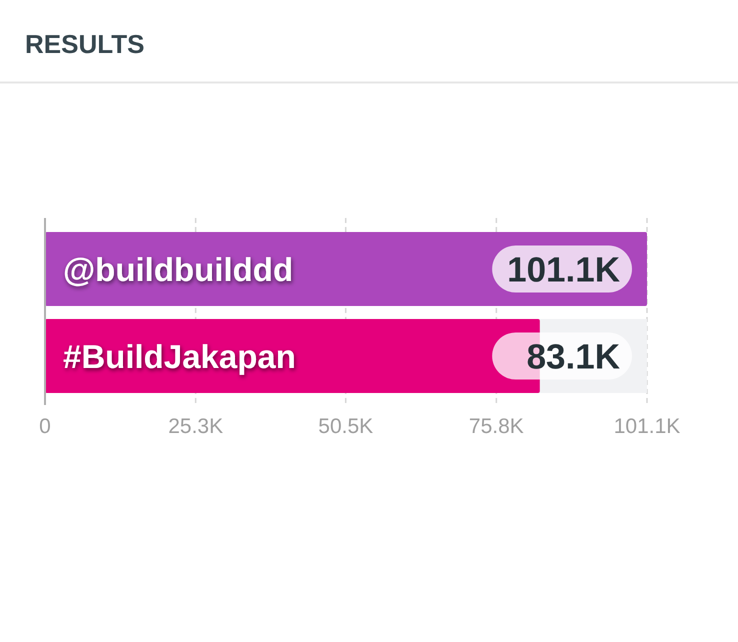 This screenshot has width=738, height=642. Describe the element at coordinates (84, 44) in the screenshot. I see `chart-title: RESULTS` at that location.